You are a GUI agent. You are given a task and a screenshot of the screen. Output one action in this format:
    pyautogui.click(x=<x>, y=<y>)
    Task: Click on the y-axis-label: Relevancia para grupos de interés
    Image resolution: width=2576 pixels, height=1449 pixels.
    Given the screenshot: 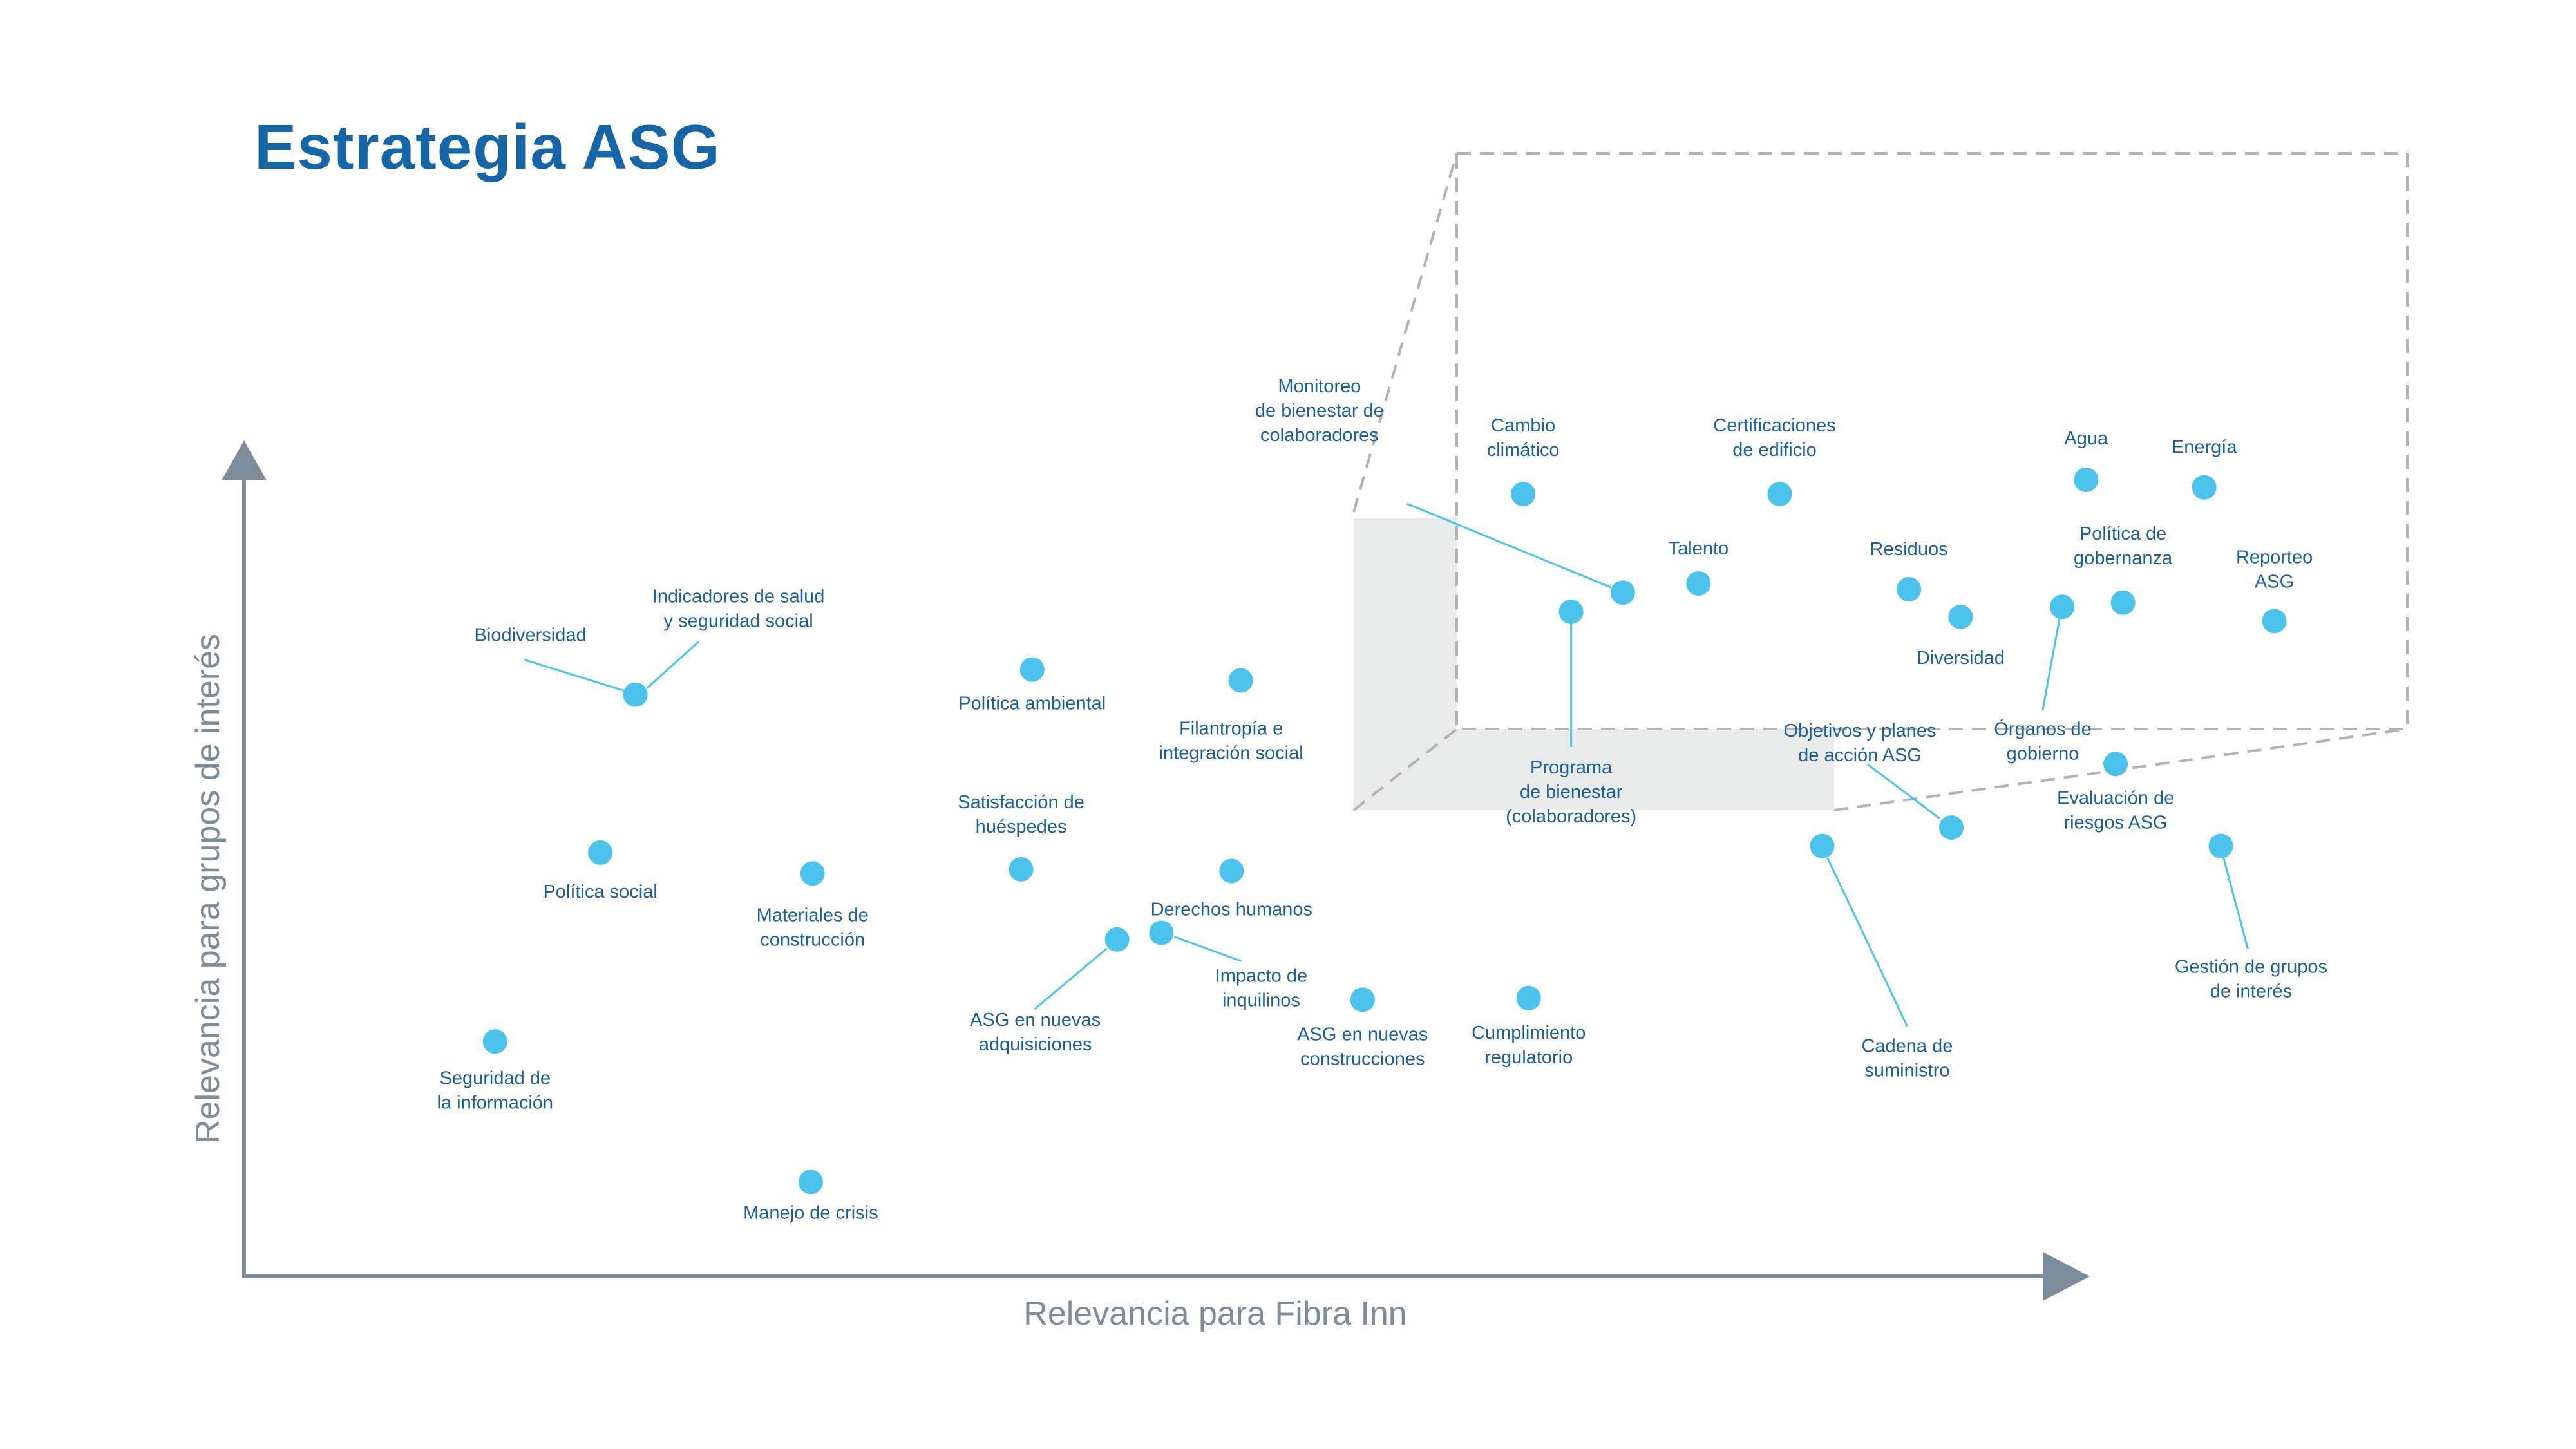 What is the action you would take?
    pyautogui.click(x=208, y=889)
    